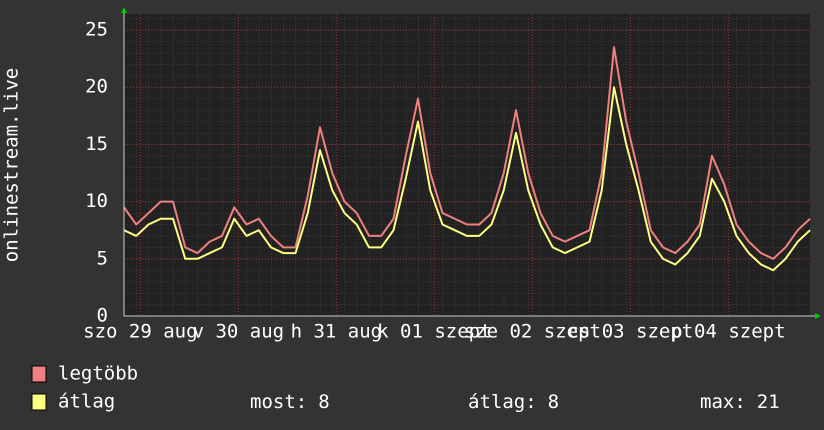 This screenshot has height=430, width=824. What do you see at coordinates (86, 402) in the screenshot?
I see `legend-label: átlag` at bounding box center [86, 402].